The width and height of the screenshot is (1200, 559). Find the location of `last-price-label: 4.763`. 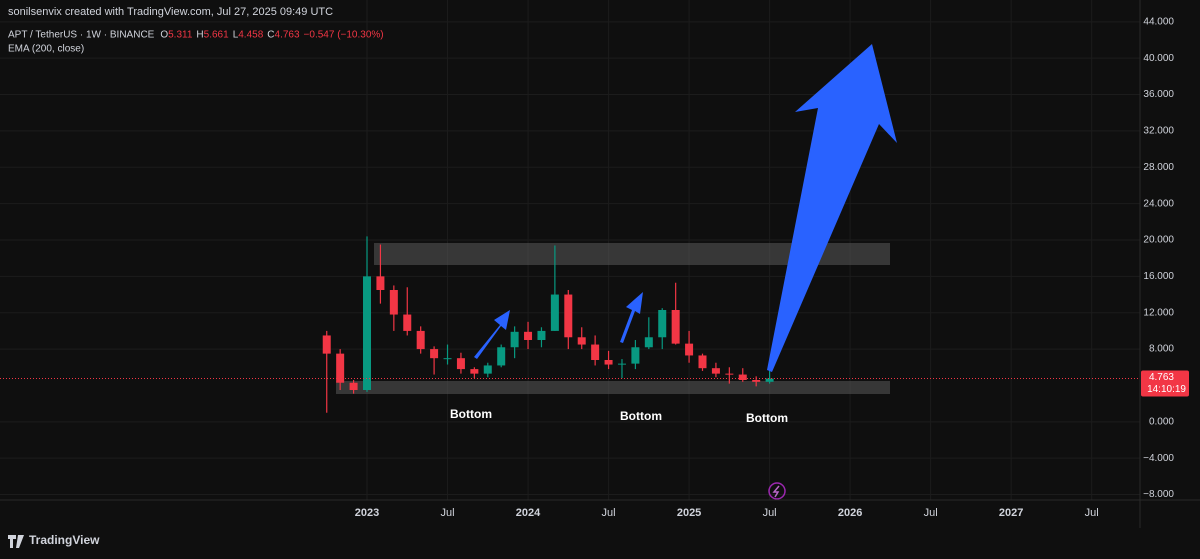

last-price-label: 4.763 is located at coordinates (1161, 377).